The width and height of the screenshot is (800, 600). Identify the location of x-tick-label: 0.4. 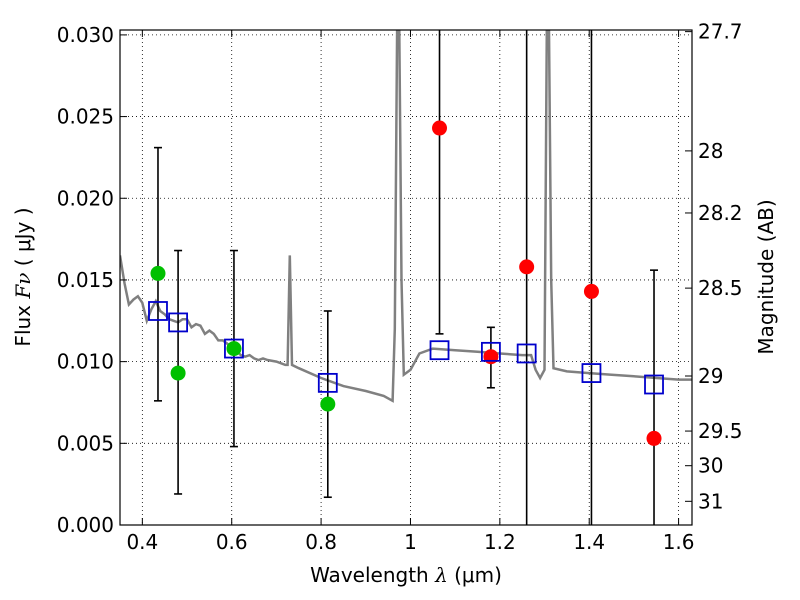
(142, 542).